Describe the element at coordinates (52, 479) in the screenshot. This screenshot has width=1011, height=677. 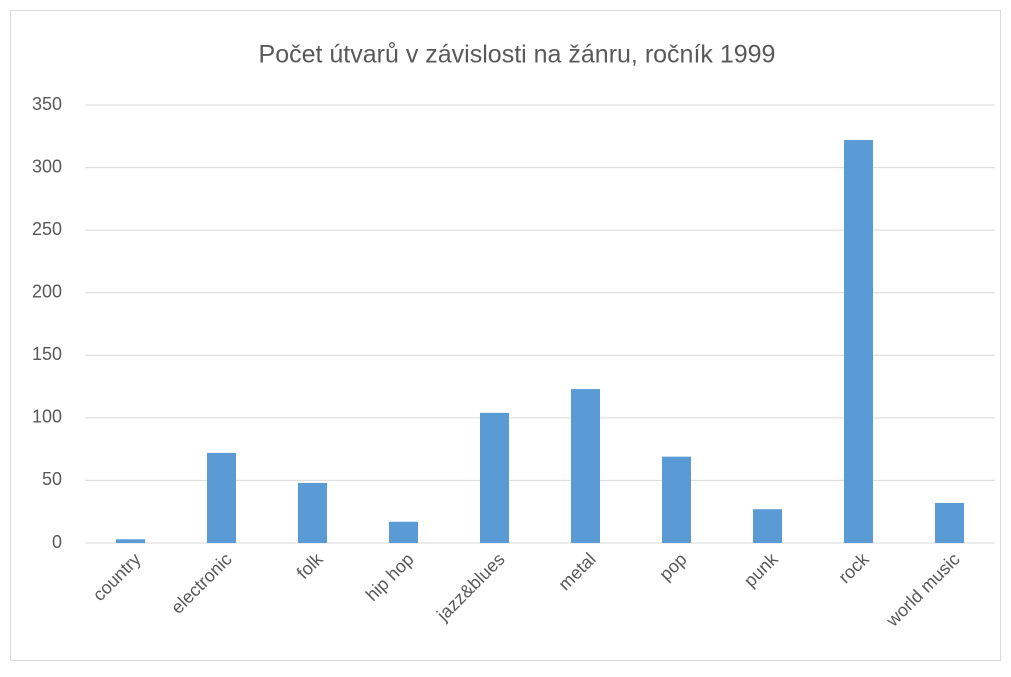
I see `y-tick-label: 50` at that location.